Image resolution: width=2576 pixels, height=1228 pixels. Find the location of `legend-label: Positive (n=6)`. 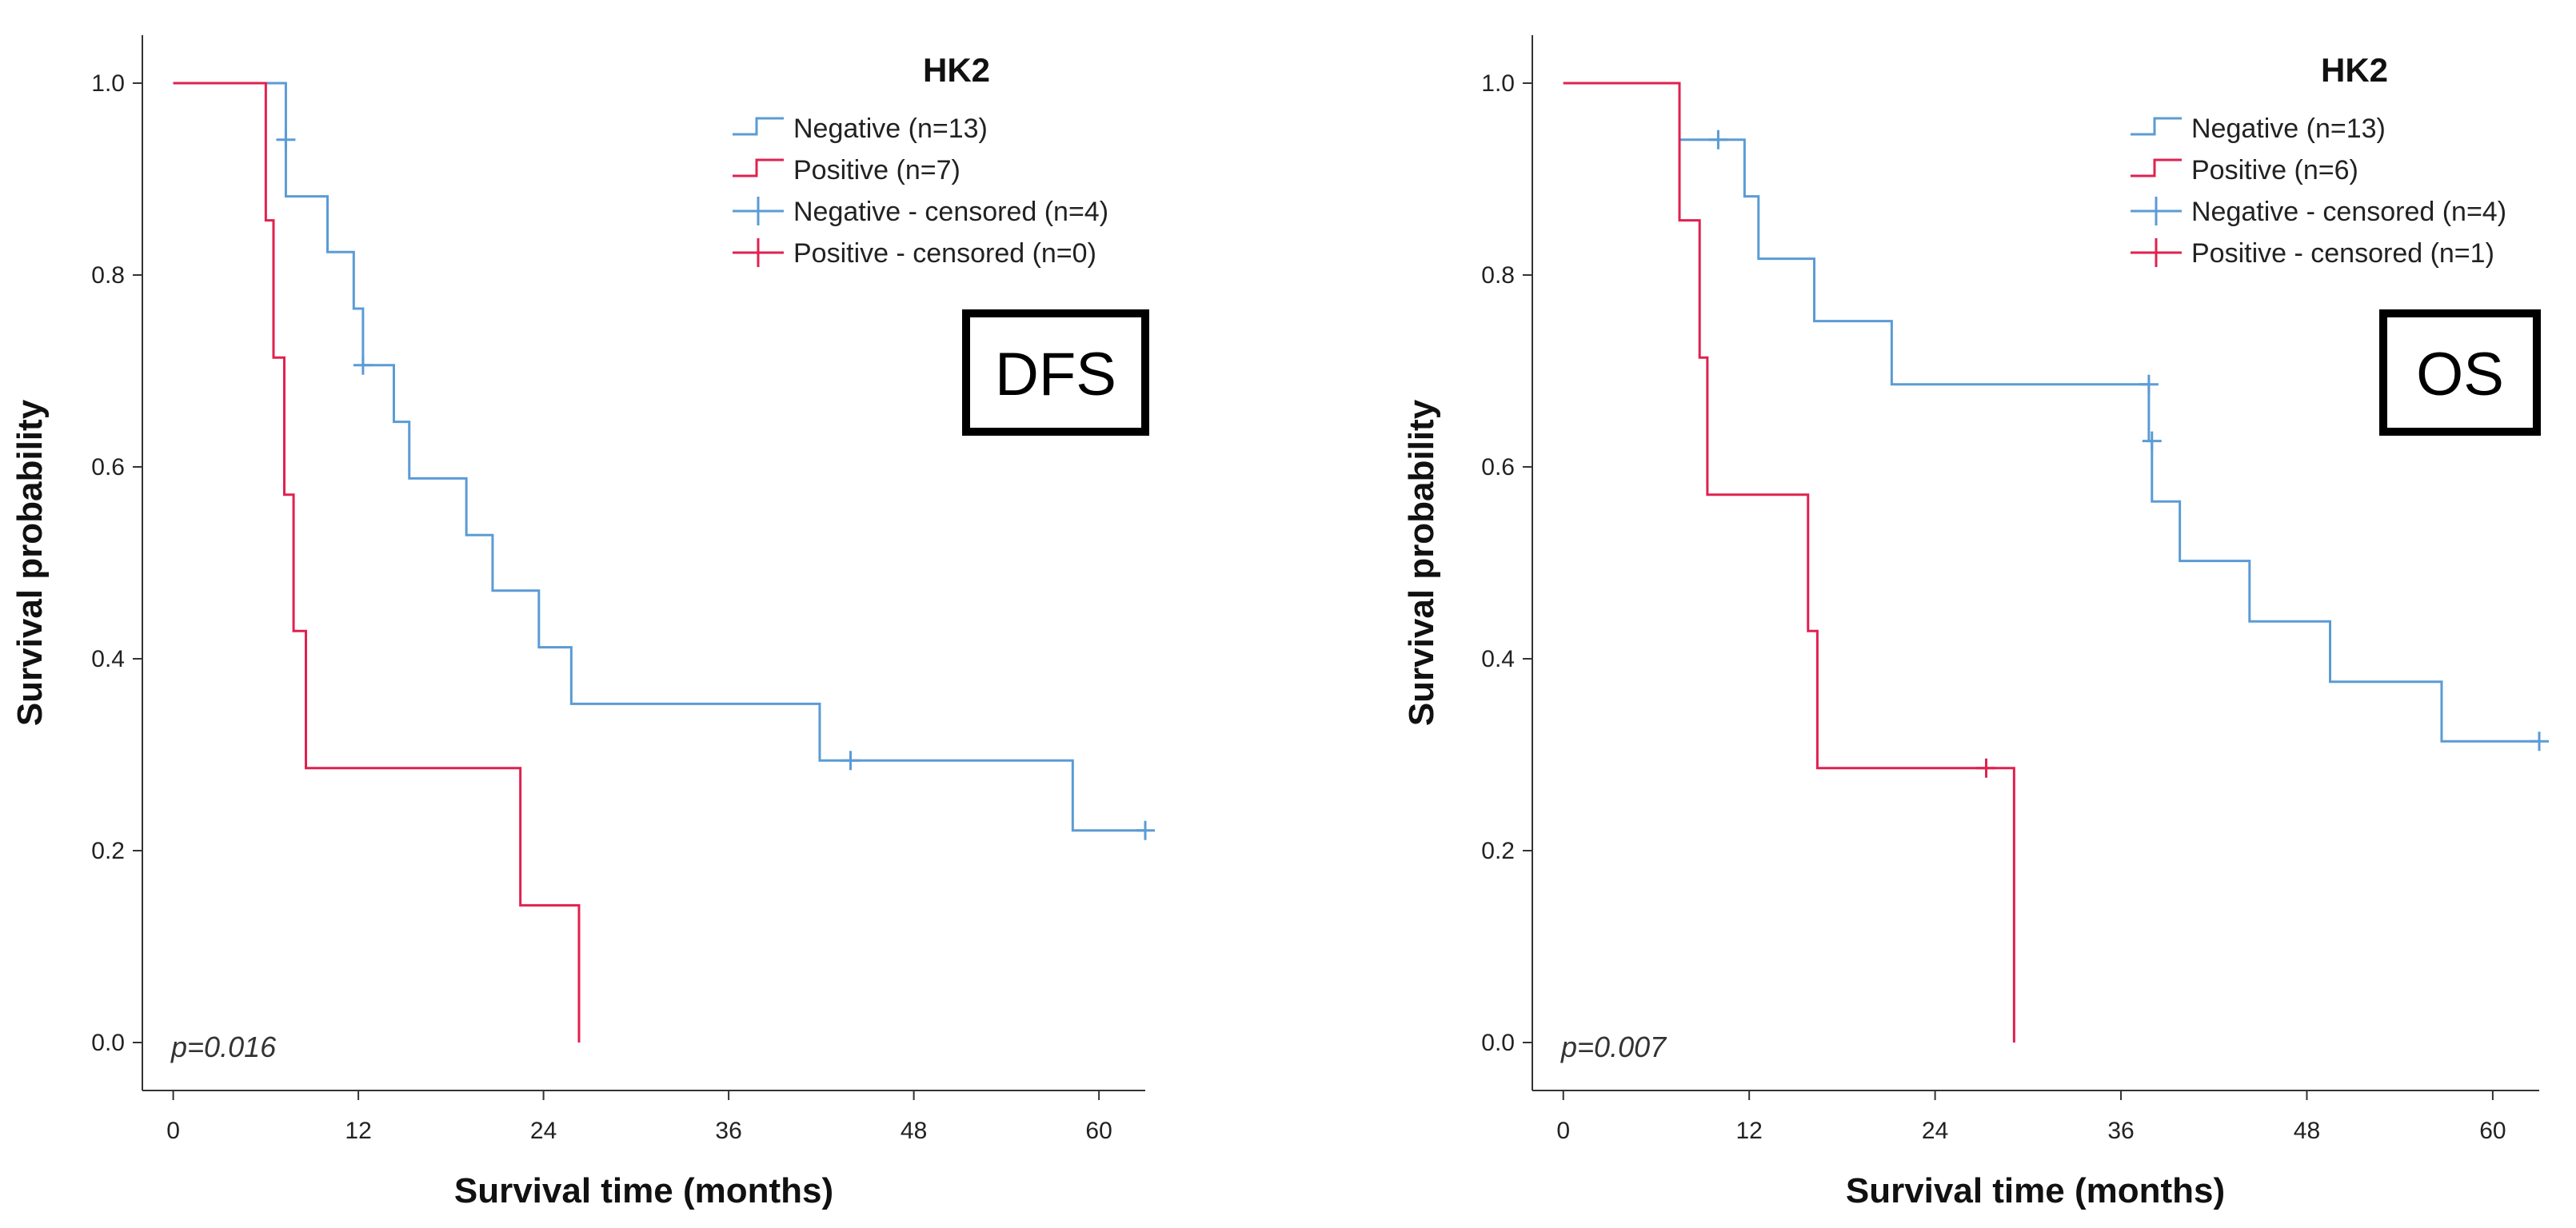

legend-label: Positive (n=6) is located at coordinates (2275, 170).